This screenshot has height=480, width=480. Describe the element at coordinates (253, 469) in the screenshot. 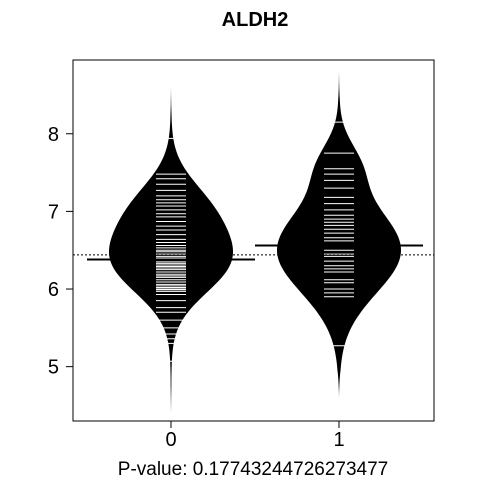

I see `x-axis-label: P-value: 0.17743244726273477` at that location.